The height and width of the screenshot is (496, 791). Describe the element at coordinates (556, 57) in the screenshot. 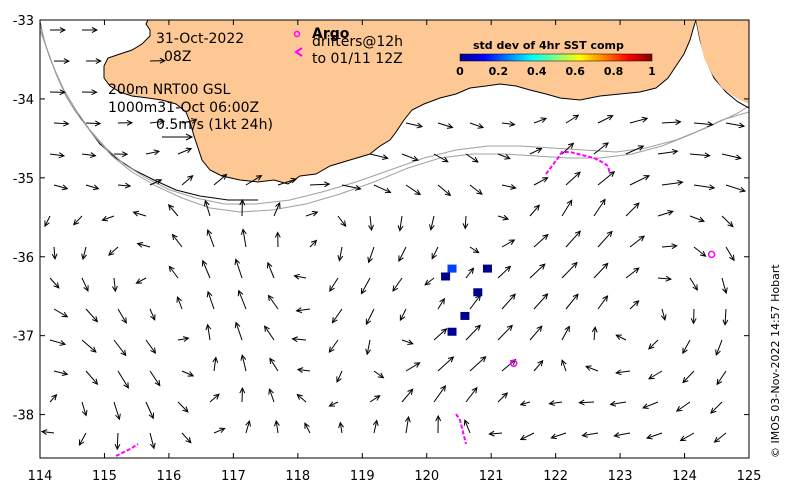

I see `colorbar` at that location.